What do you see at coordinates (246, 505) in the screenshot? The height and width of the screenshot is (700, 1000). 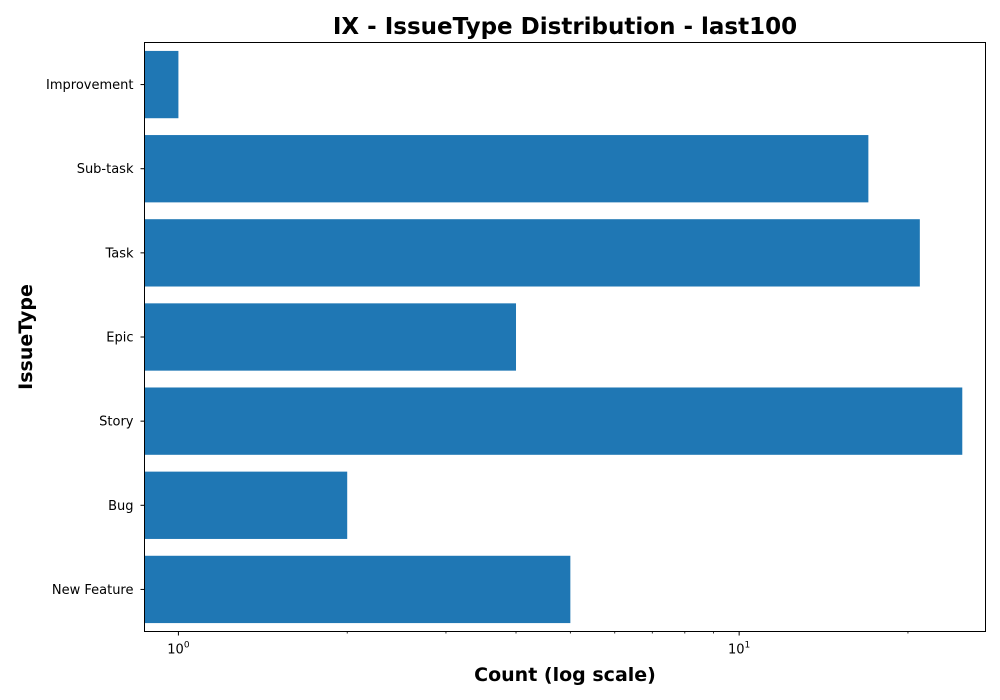 I see `bar-bug` at bounding box center [246, 505].